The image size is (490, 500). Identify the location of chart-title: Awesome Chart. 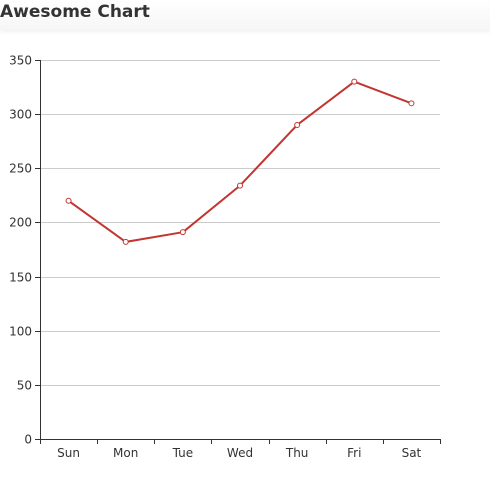
(75, 12).